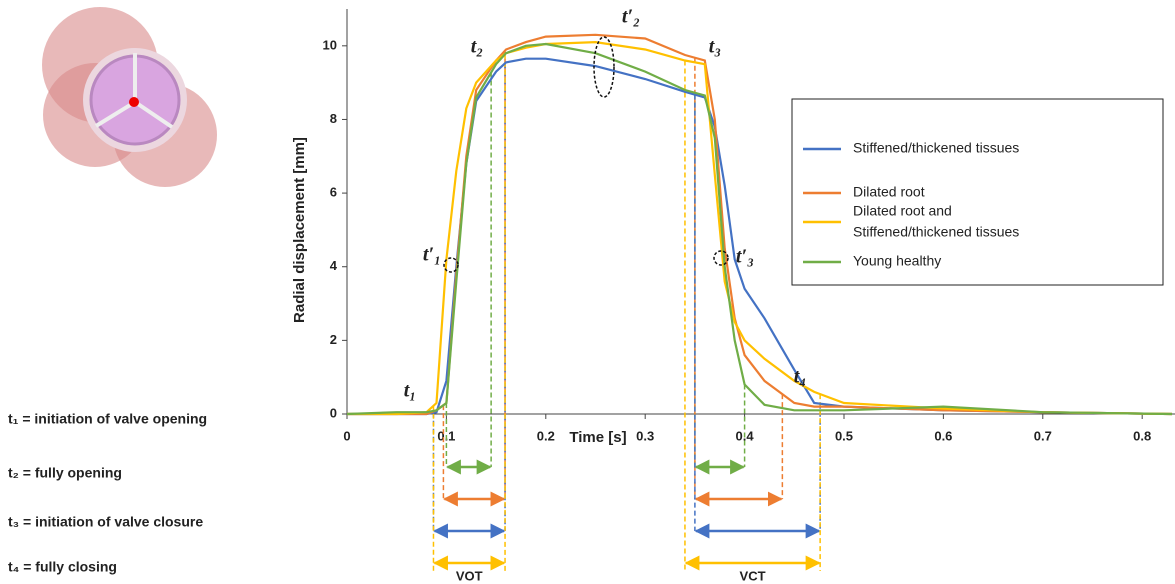  What do you see at coordinates (333, 118) in the screenshot?
I see `y-tick-label: 8` at bounding box center [333, 118].